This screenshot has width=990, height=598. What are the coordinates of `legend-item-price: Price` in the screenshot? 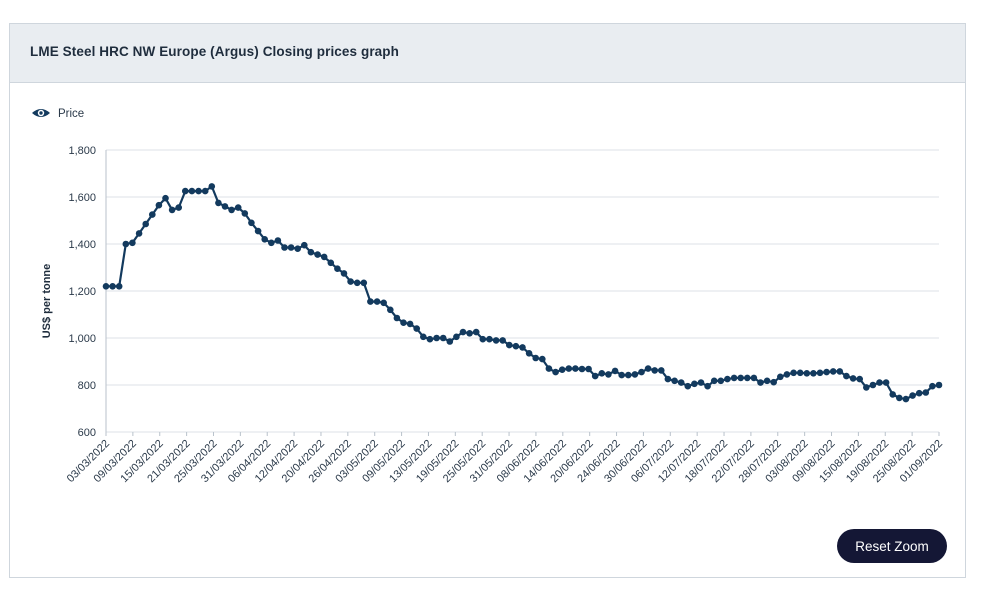 It's located at (71, 114).